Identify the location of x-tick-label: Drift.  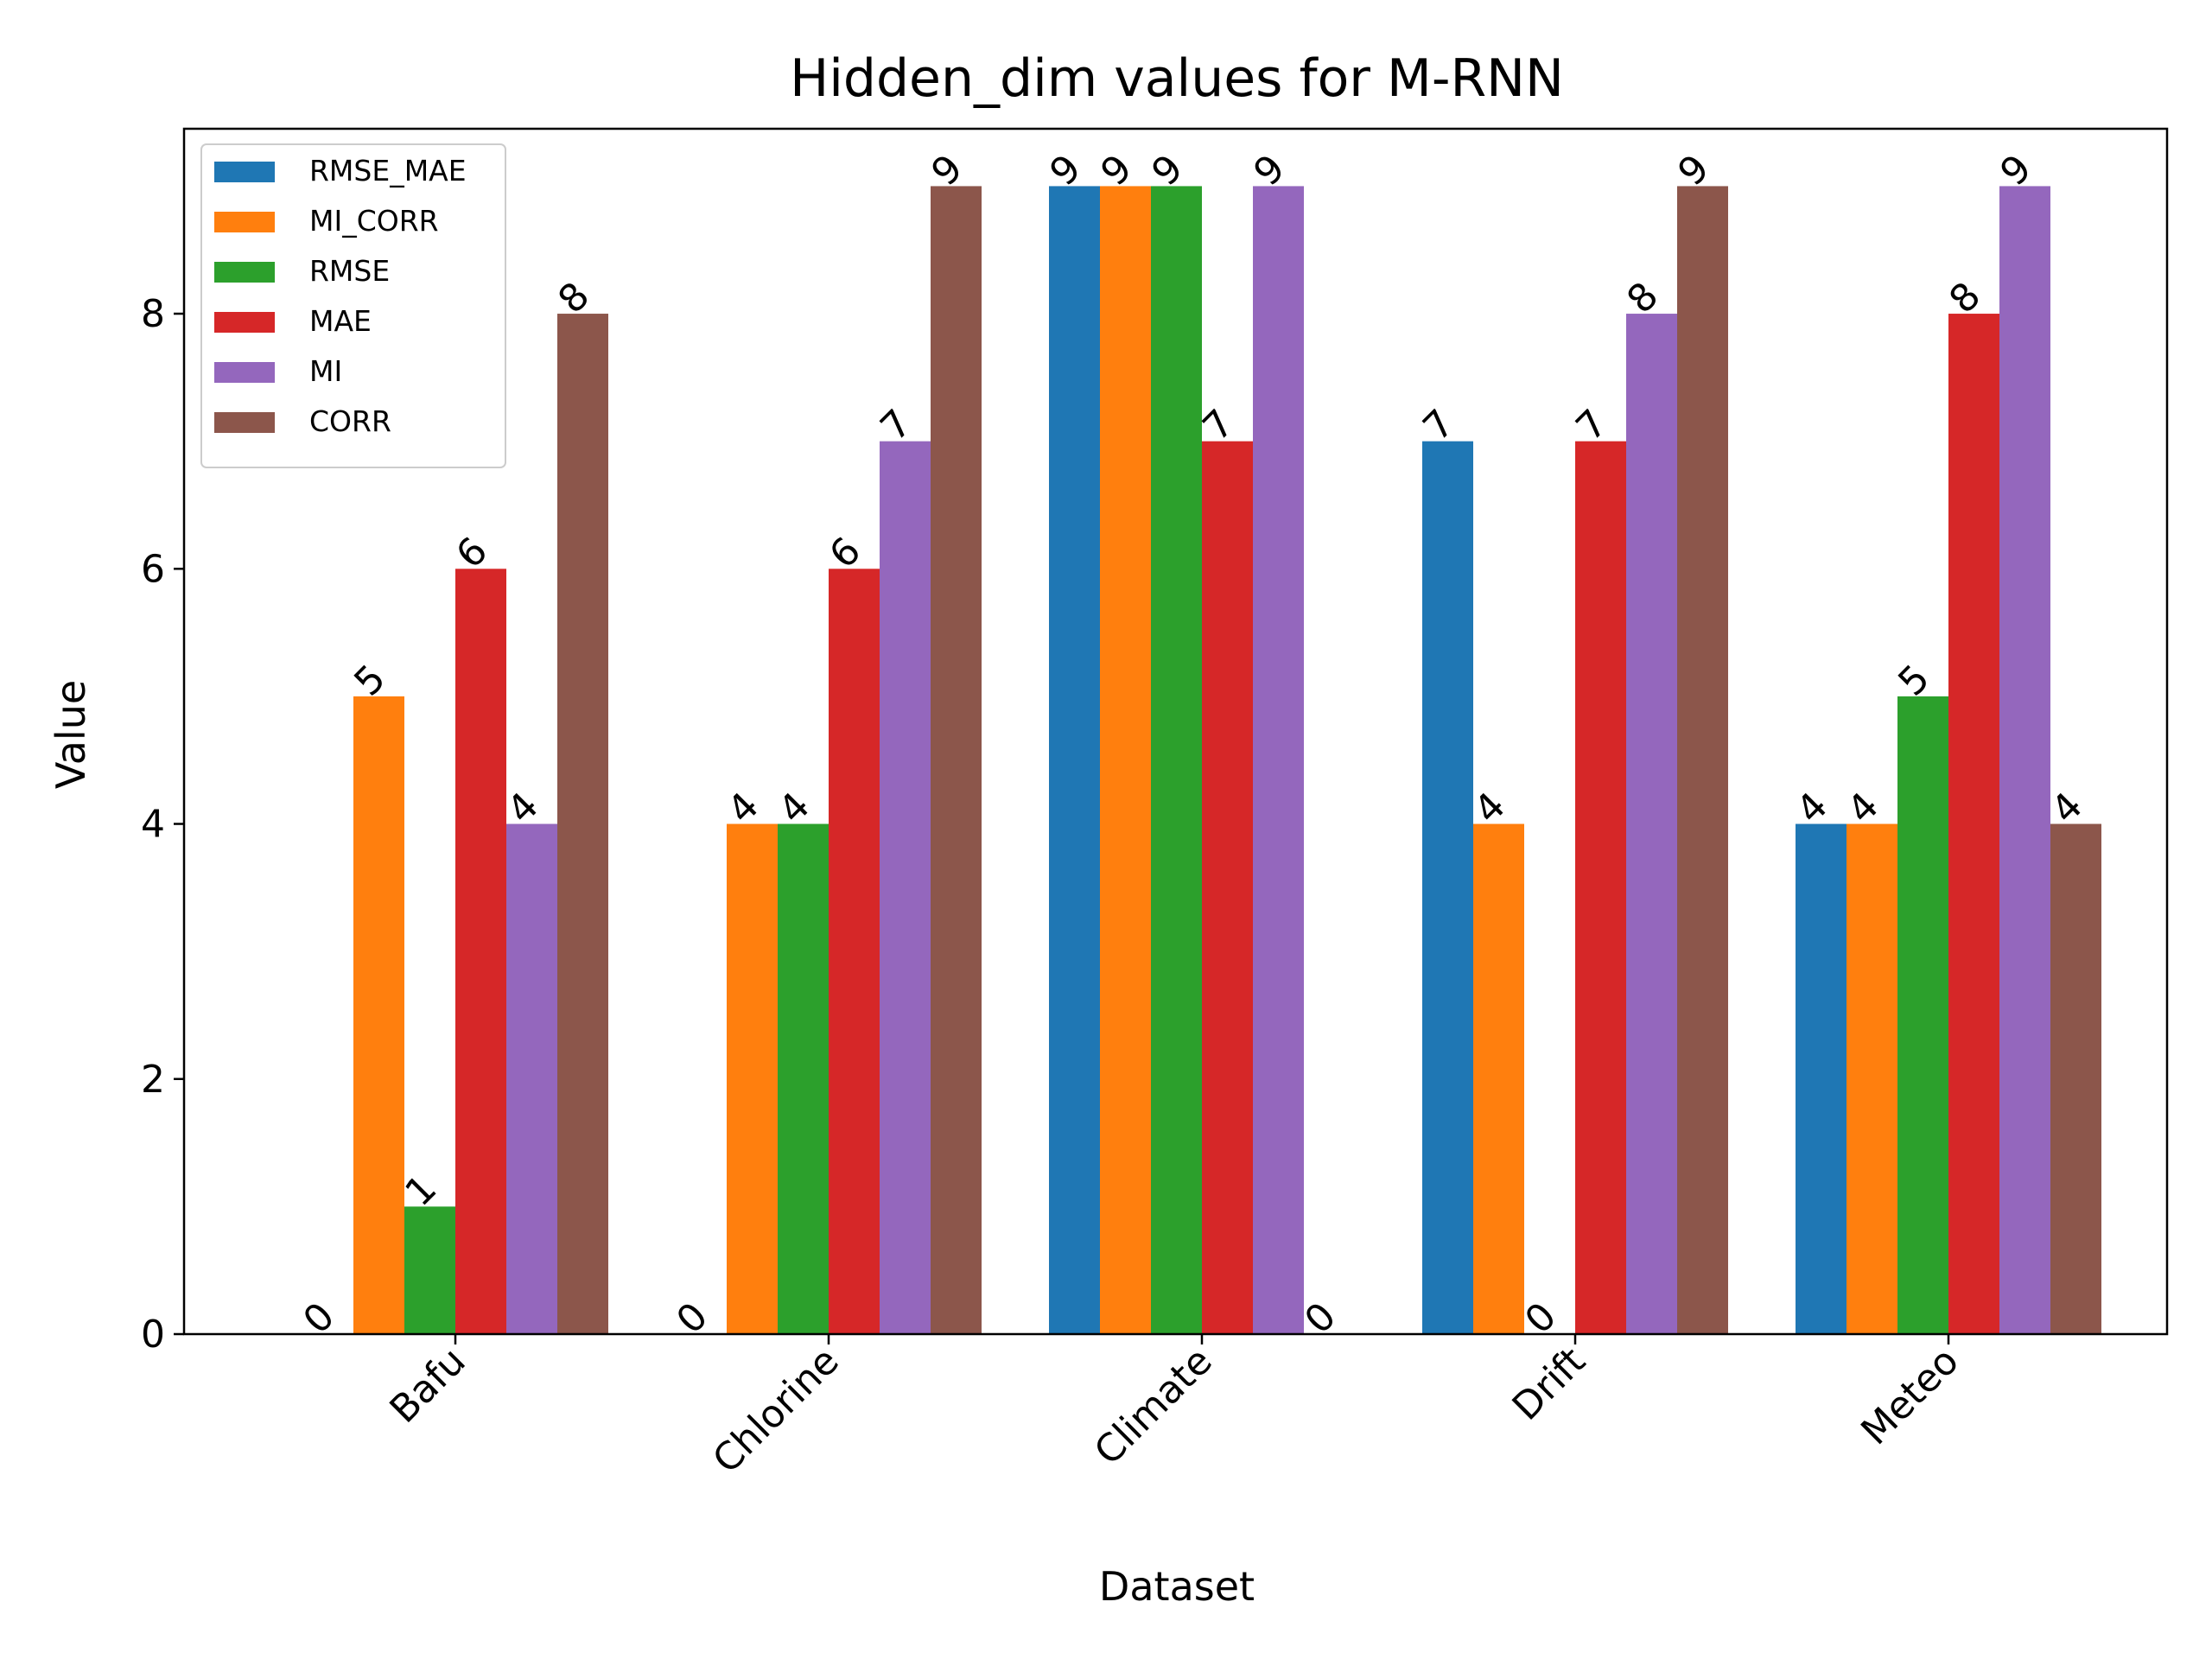
(1549, 1384).